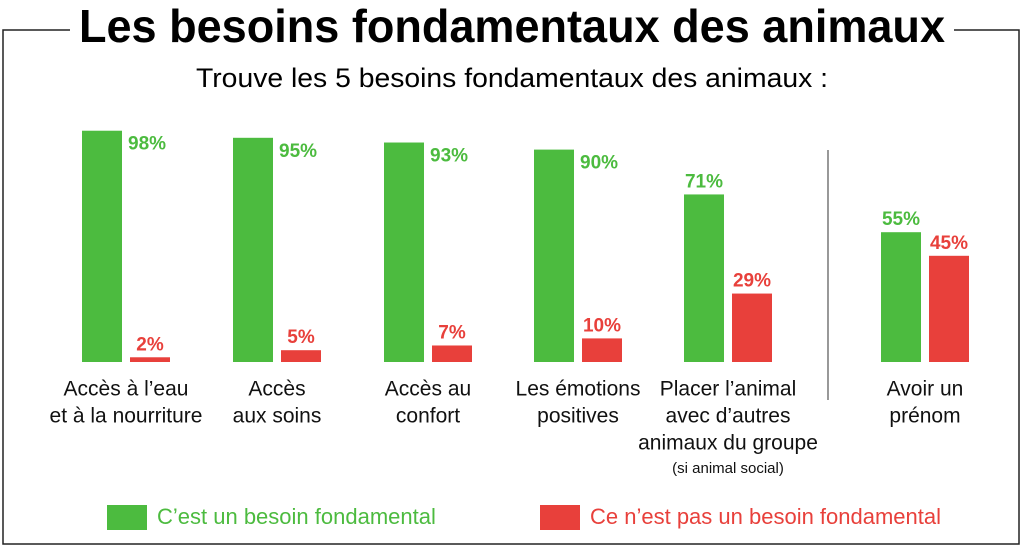 The width and height of the screenshot is (1024, 548). Describe the element at coordinates (449, 156) in the screenshot. I see `value-label: 93%` at that location.